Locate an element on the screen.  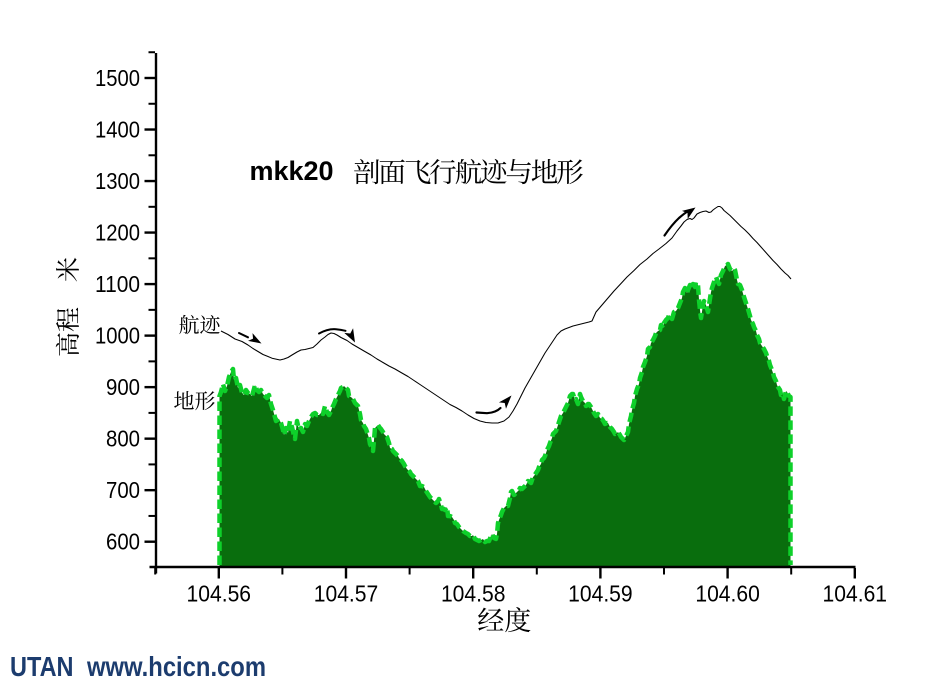
svg-text: 1200 is located at coordinates (117, 233).